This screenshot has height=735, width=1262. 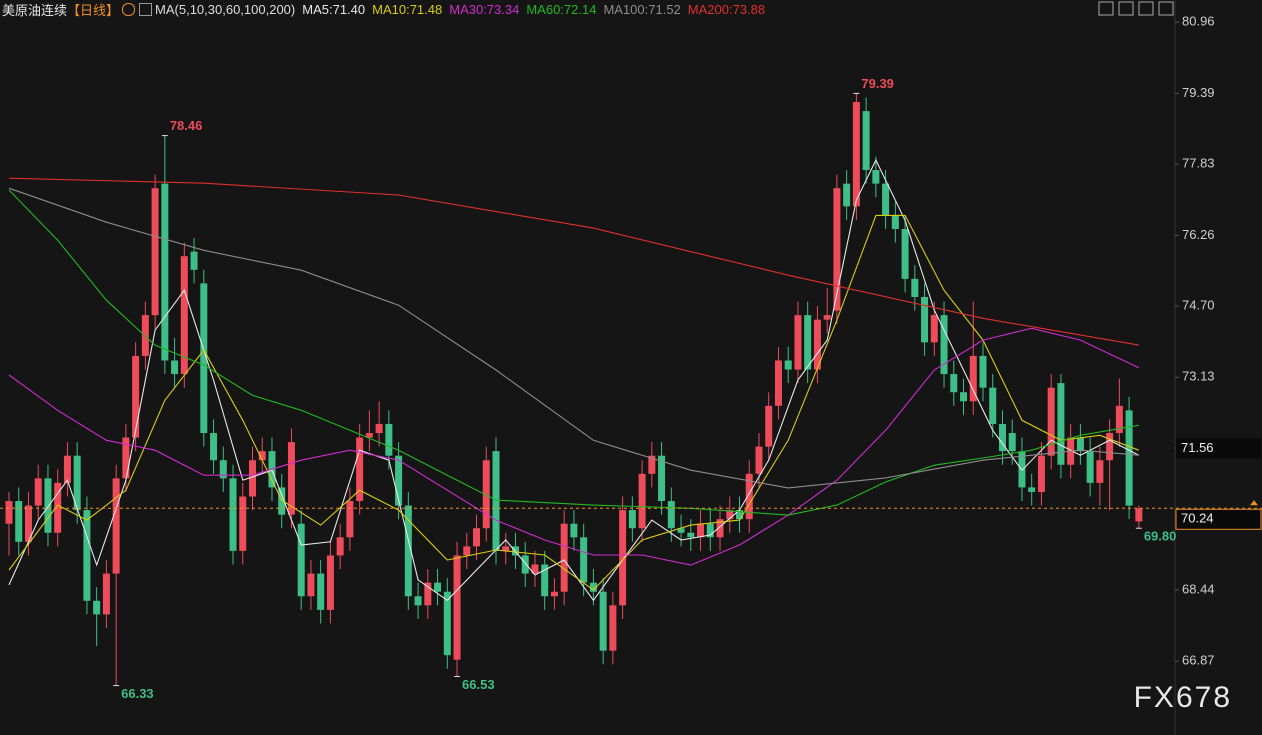 I want to click on toolbar, so click(x=1136, y=8).